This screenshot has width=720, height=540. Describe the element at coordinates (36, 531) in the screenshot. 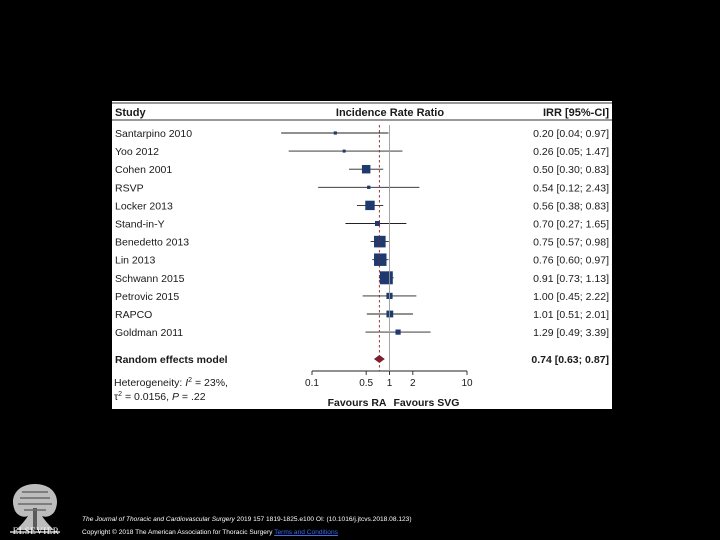

I see `publisher-name: ELSEVIER` at that location.